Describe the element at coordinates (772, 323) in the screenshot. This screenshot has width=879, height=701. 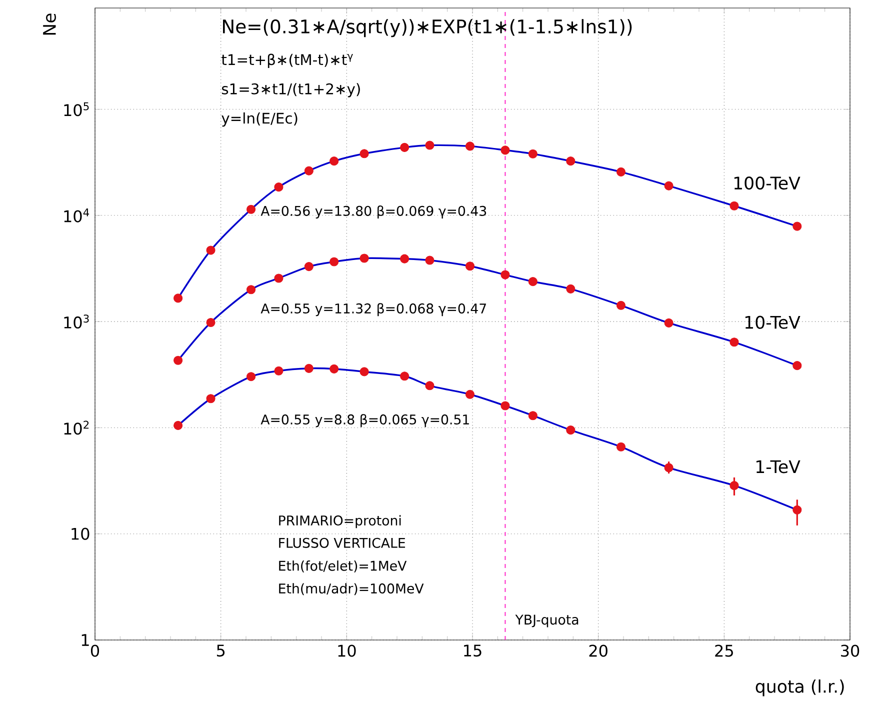
I see `series-label: 10-TeV` at that location.